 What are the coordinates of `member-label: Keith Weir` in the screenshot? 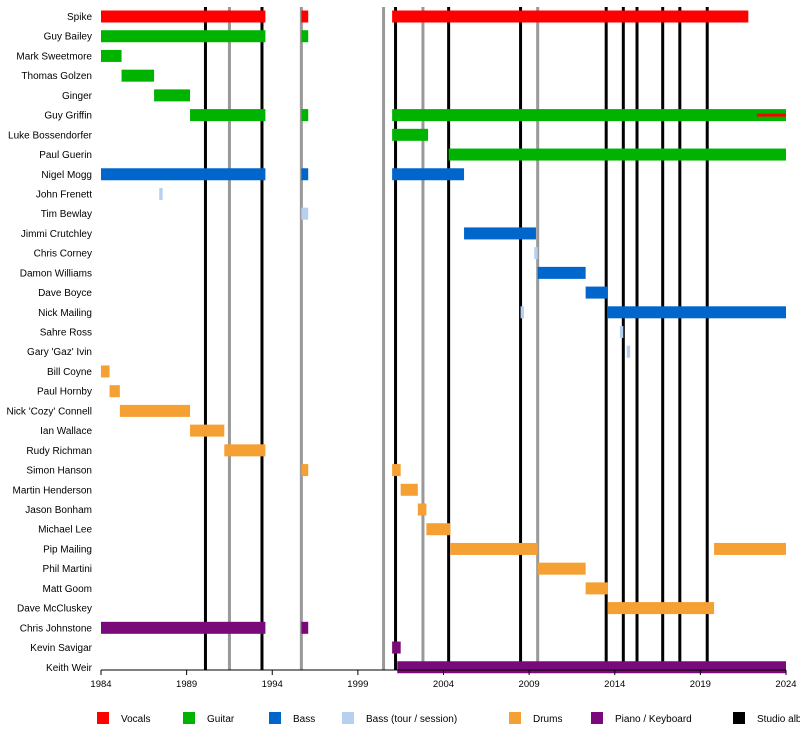 It's located at (69, 668).